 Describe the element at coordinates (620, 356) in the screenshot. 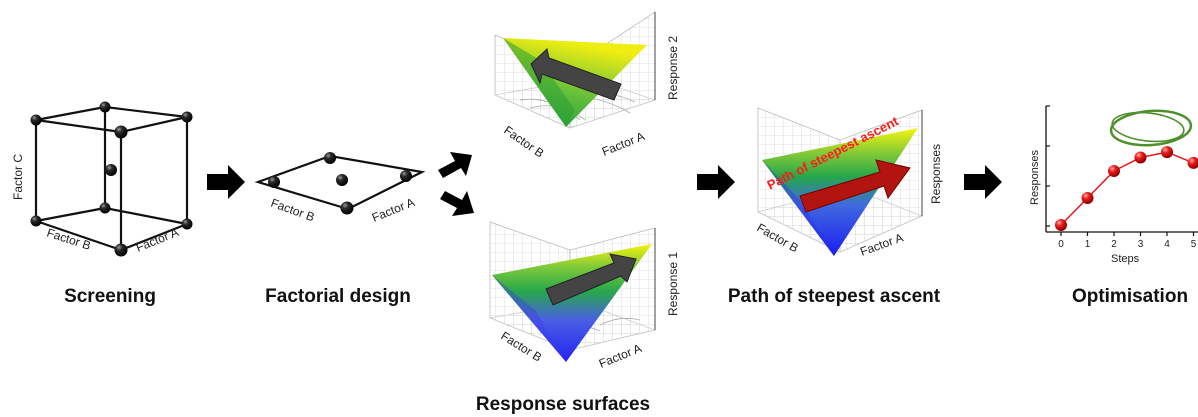

I see `rs1-factor-a: Factor A` at that location.